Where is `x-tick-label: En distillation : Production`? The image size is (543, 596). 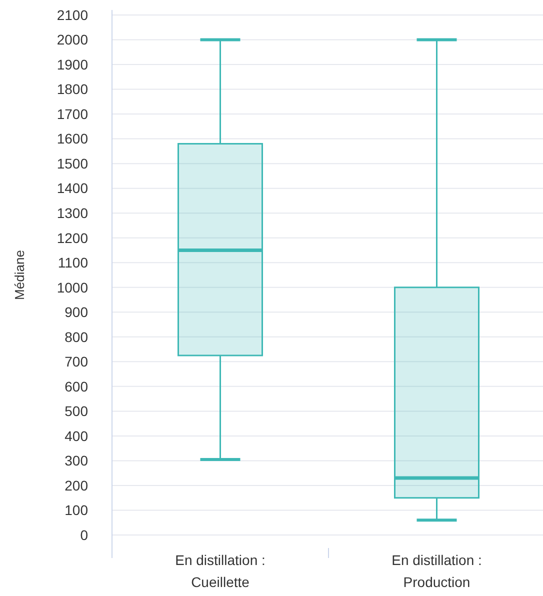
x-tick-label: En distillation : Production is located at coordinates (437, 571).